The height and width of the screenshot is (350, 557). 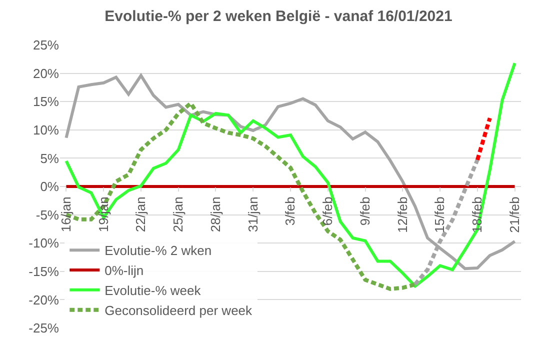 I want to click on x-tick-label: 31/jan, so click(x=252, y=214).